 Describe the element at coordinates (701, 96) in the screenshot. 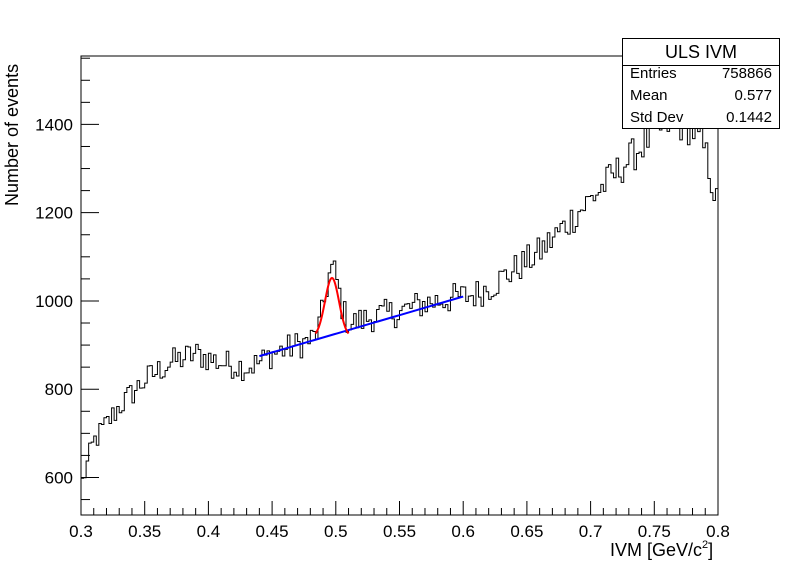

I see `stats-row-mean: Mean 0.577` at that location.